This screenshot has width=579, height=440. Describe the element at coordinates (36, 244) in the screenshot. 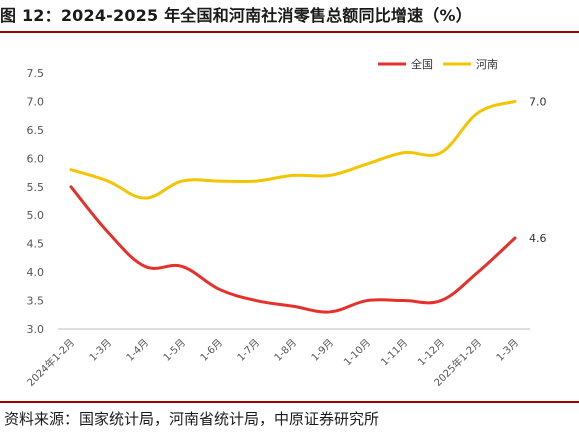

I see `y-tick-label: 4.5` at that location.